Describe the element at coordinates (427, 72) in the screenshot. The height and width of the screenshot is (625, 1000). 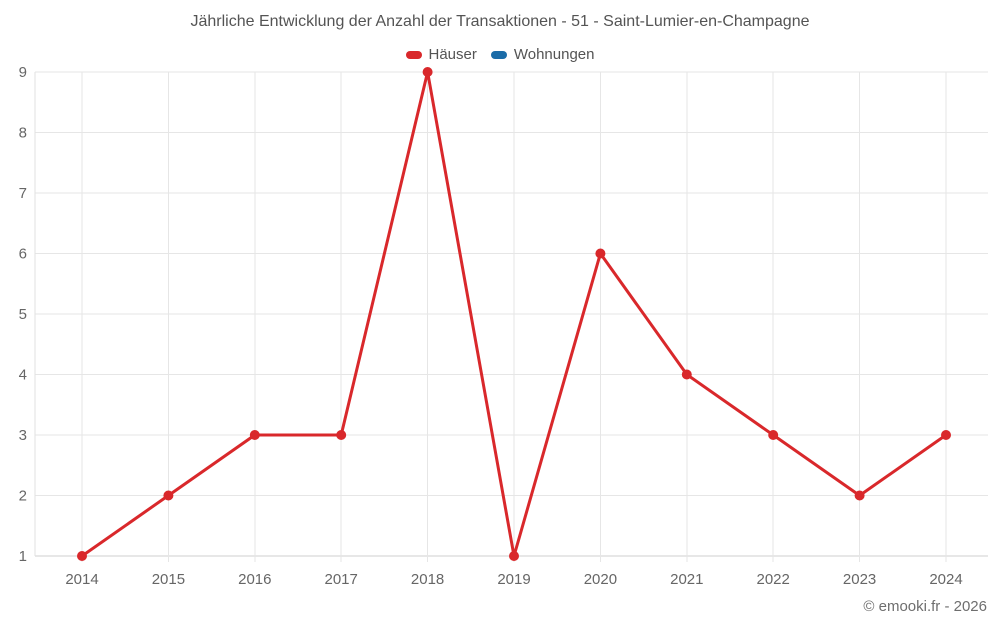
I see `data-point-h-user-2018` at that location.